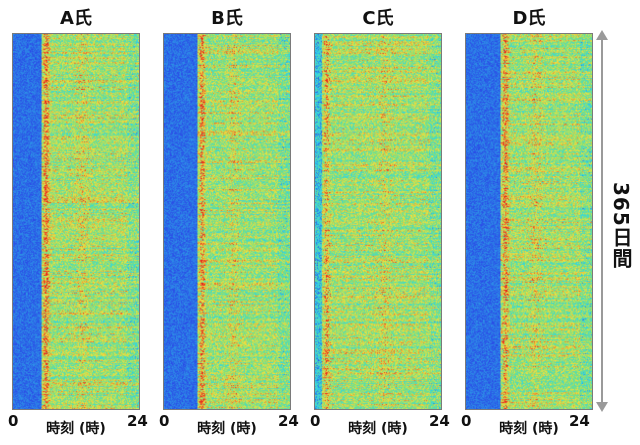 The image size is (640, 445). I want to click on panel-b-xlabel: 時刻 (時), so click(227, 429).